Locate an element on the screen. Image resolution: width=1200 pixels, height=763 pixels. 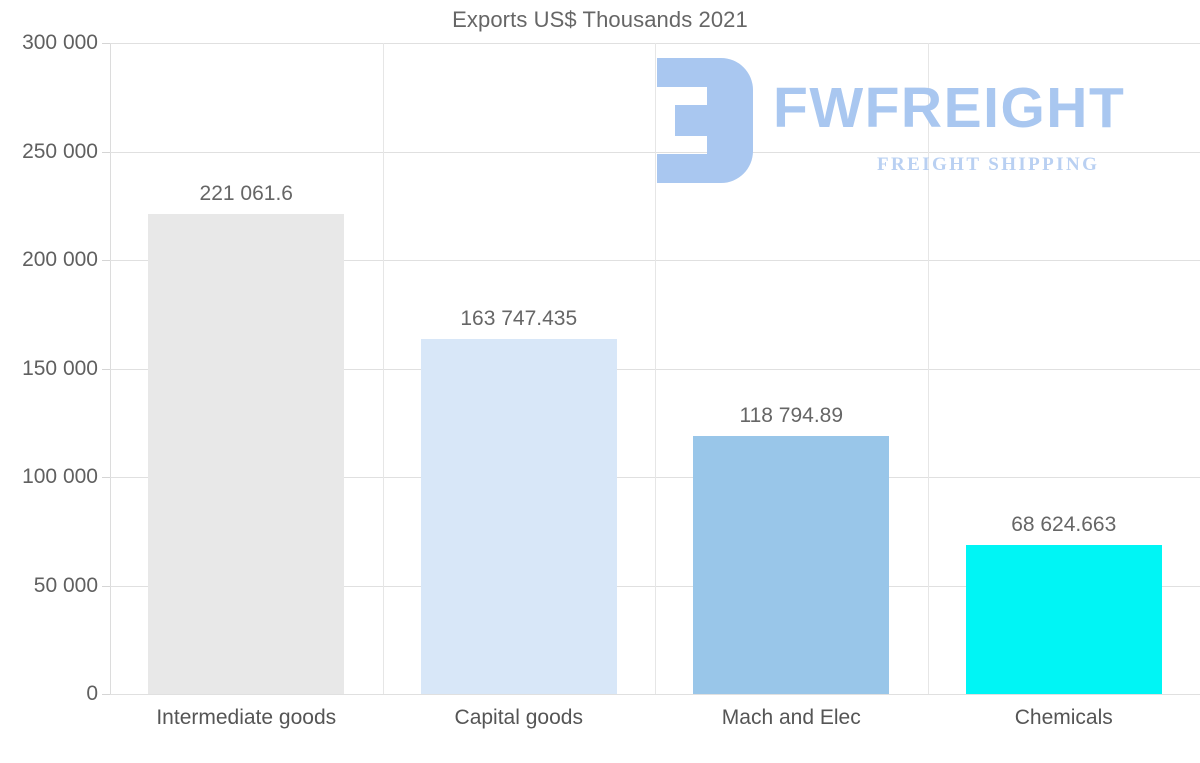
x-axis-tick-label: Chemicals is located at coordinates (1063, 717).